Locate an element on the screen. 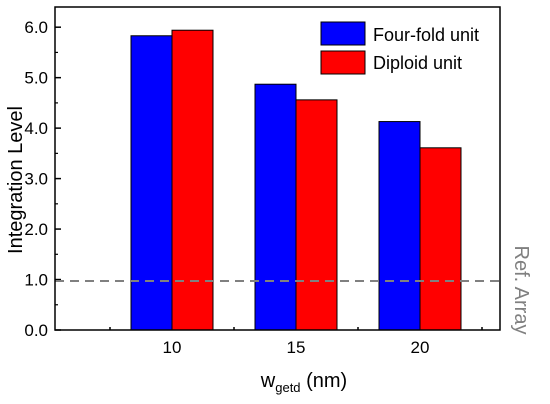 This screenshot has width=550, height=404. y-axis-title: Integration Level is located at coordinates (16, 180).